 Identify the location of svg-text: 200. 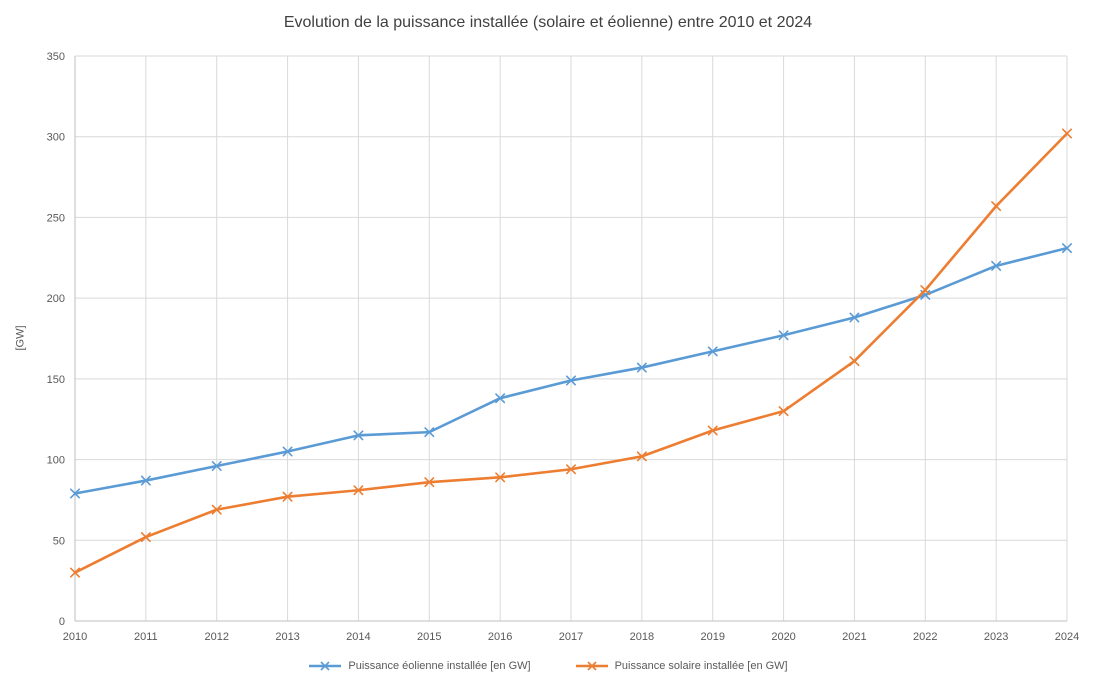
(56, 299).